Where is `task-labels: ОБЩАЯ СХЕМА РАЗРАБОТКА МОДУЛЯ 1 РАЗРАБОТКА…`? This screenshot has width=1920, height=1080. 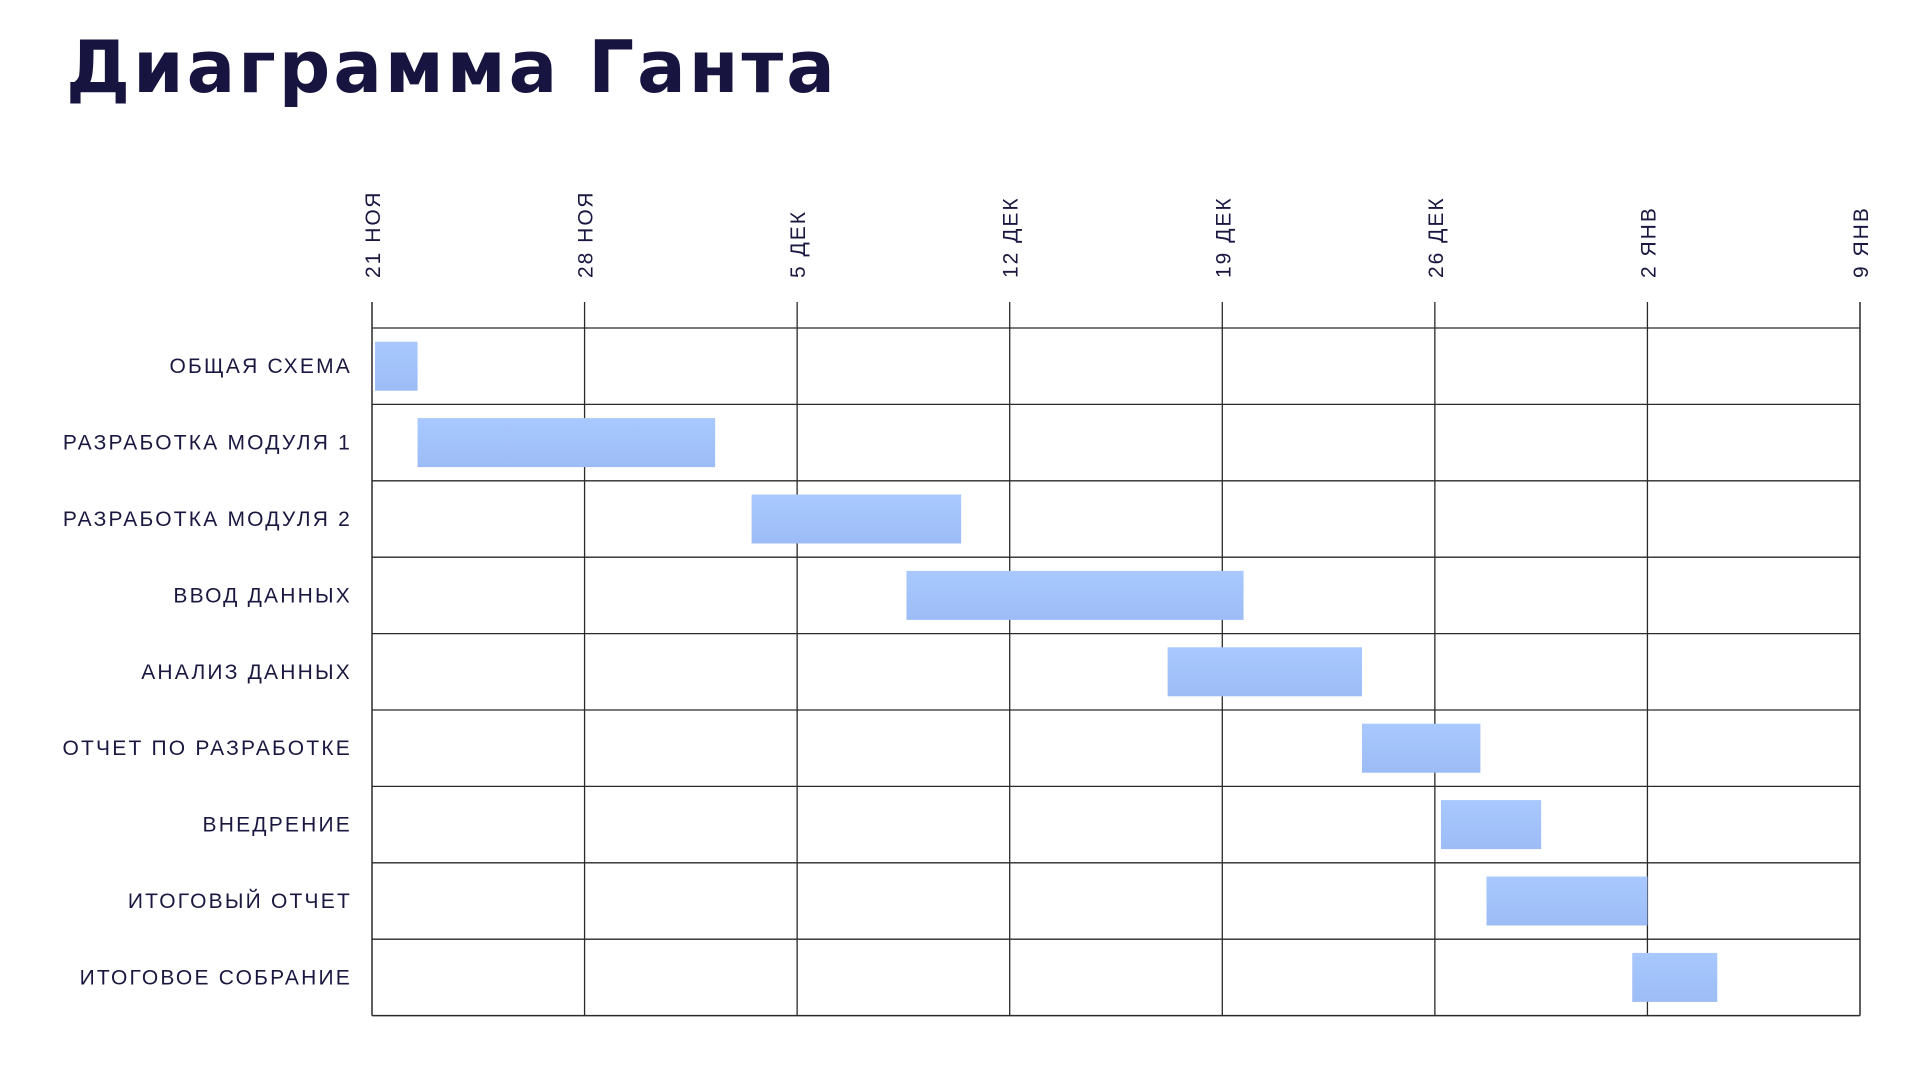
task-labels: ОБЩАЯ СХЕМА РАЗРАБОТКА МОДУЛЯ 1 РАЗРАБОТКА… is located at coordinates (207, 672).